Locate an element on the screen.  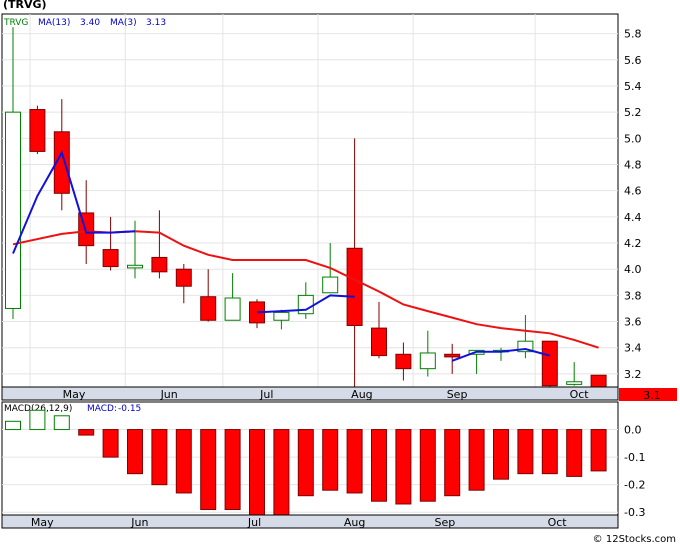
legend-ma3-value: 3.13 is located at coordinates (156, 23).